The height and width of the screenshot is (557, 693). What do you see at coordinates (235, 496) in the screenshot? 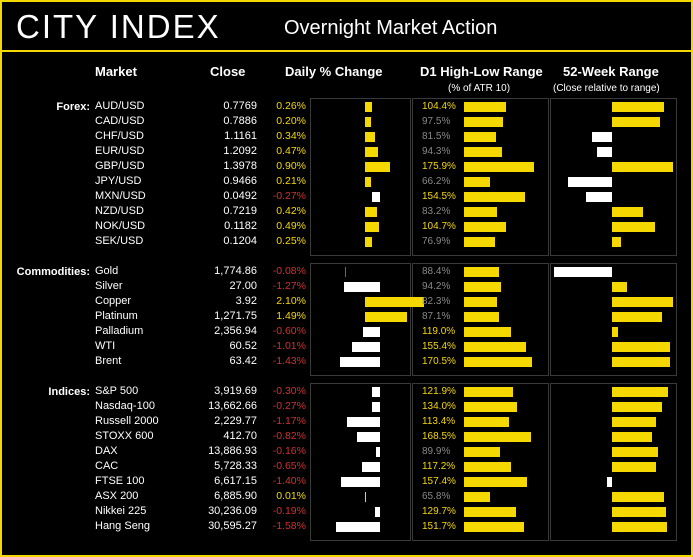
I see `close-value: 6,885.90` at bounding box center [235, 496].